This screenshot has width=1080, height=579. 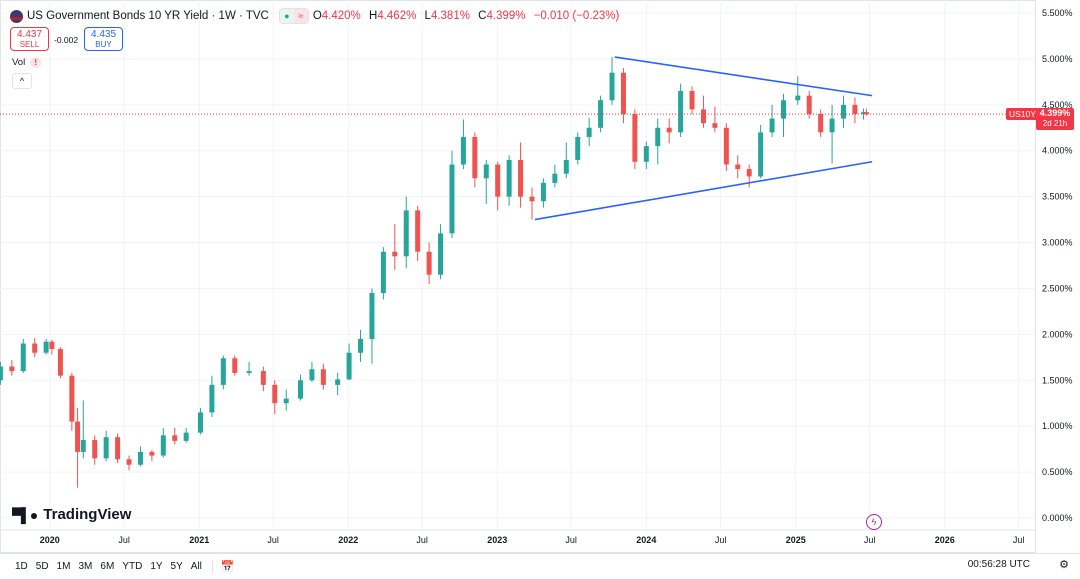 What do you see at coordinates (1064, 565) in the screenshot?
I see `gear-icon: ⚙` at bounding box center [1064, 565].